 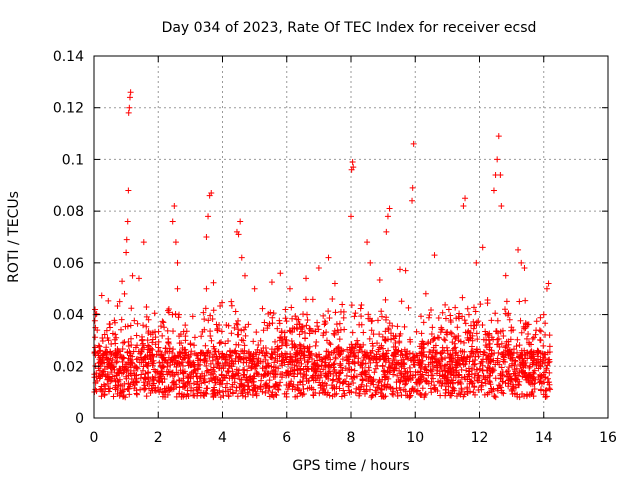 I want to click on x-tick-label: 6, so click(x=286, y=438).